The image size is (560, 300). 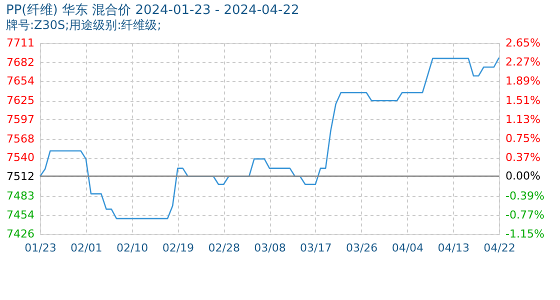 I want to click on y2-tick-label: 2.65%, so click(x=523, y=43).